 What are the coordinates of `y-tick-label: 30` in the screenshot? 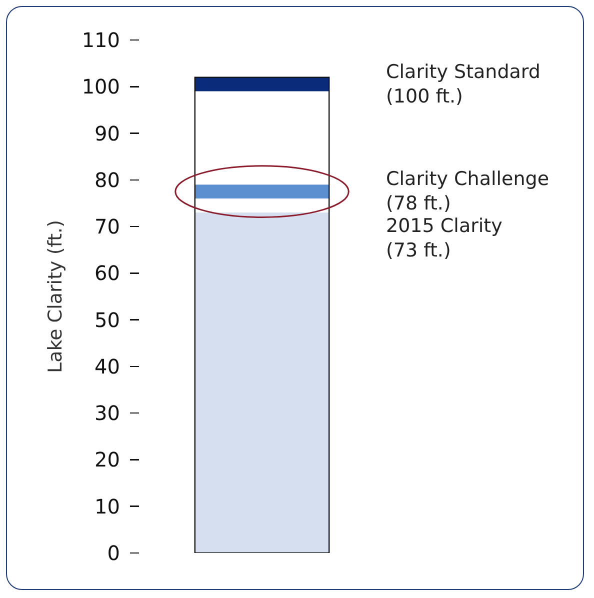 It's located at (107, 413).